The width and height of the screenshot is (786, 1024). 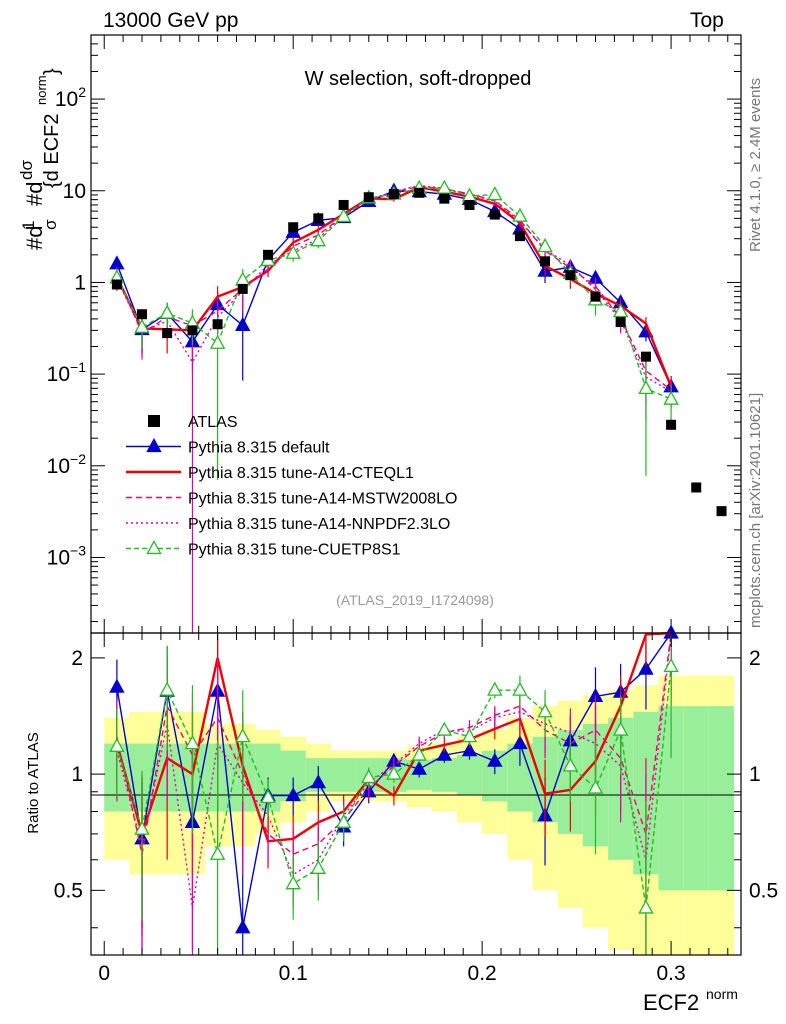 I want to click on x-tick-label: 0.1, so click(x=293, y=973).